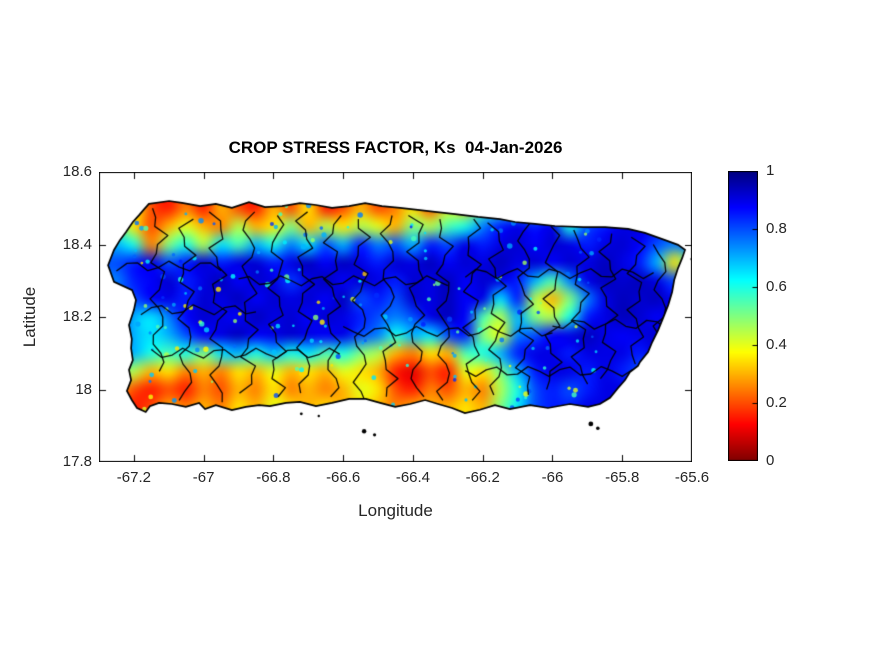 The height and width of the screenshot is (656, 875). Describe the element at coordinates (776, 286) in the screenshot. I see `colorbar-tick-label: 0.6` at that location.